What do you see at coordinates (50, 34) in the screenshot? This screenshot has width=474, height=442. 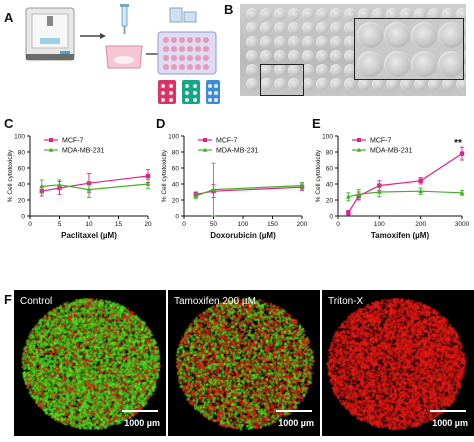 I see `3d-printer-icon` at bounding box center [50, 34].